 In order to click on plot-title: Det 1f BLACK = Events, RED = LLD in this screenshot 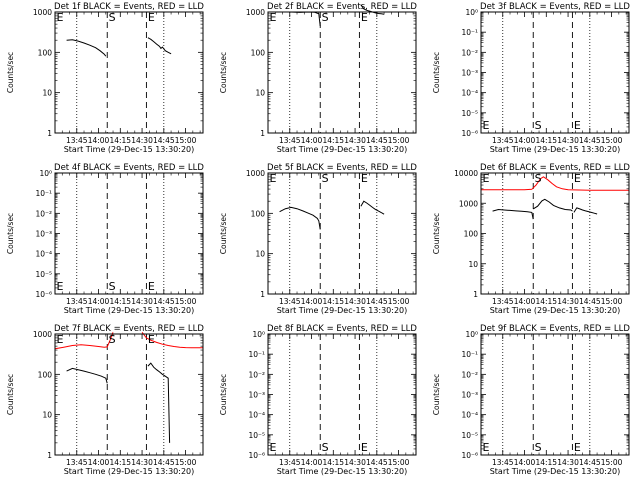, I will do `click(129, 7)`.